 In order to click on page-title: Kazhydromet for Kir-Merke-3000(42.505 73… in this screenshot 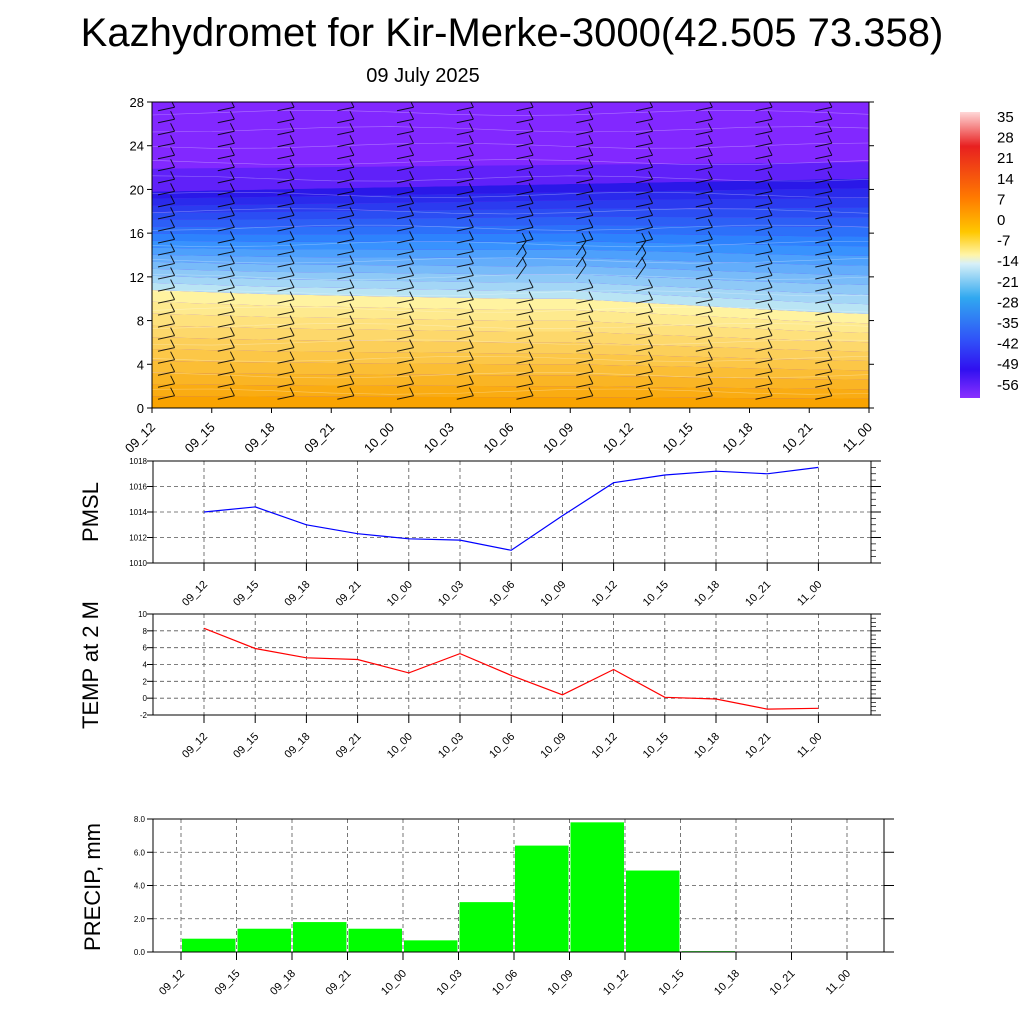, I will do `click(512, 33)`.